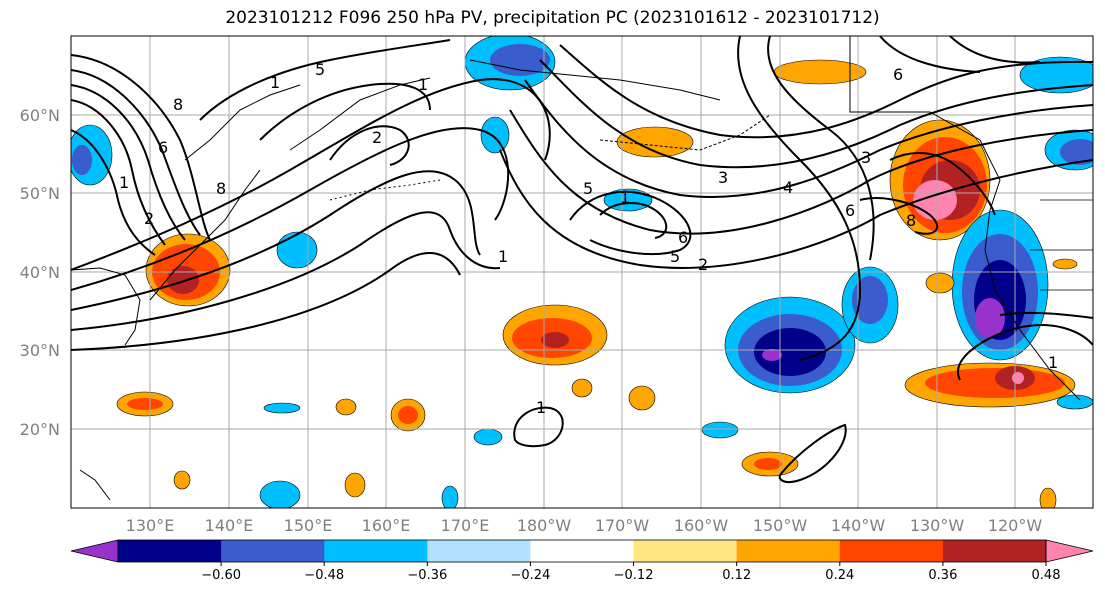 The width and height of the screenshot is (1105, 601). What do you see at coordinates (221, 575) in the screenshot?
I see `colorbar-tick-label: −0.60` at bounding box center [221, 575].